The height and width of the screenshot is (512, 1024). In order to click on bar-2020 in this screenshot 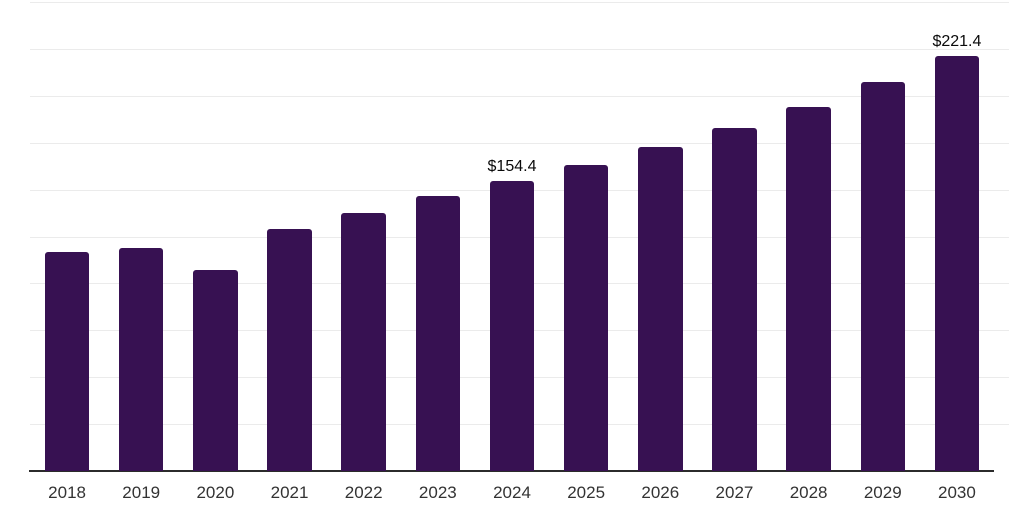, I will do `click(215, 370)`.